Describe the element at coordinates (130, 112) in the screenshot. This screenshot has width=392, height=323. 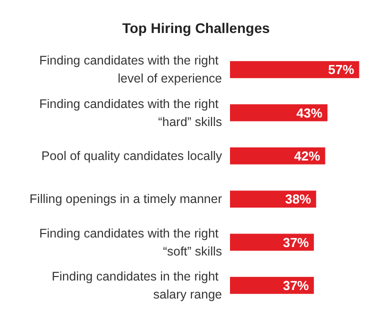
I see `y-tick-label: Finding candidates with the right “hard” skills` at that location.